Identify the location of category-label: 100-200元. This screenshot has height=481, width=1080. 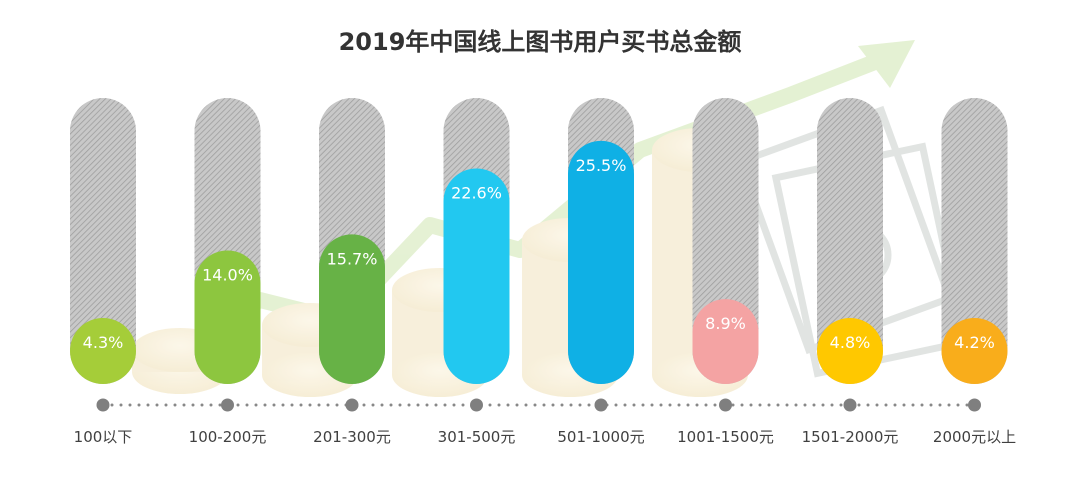
(228, 437).